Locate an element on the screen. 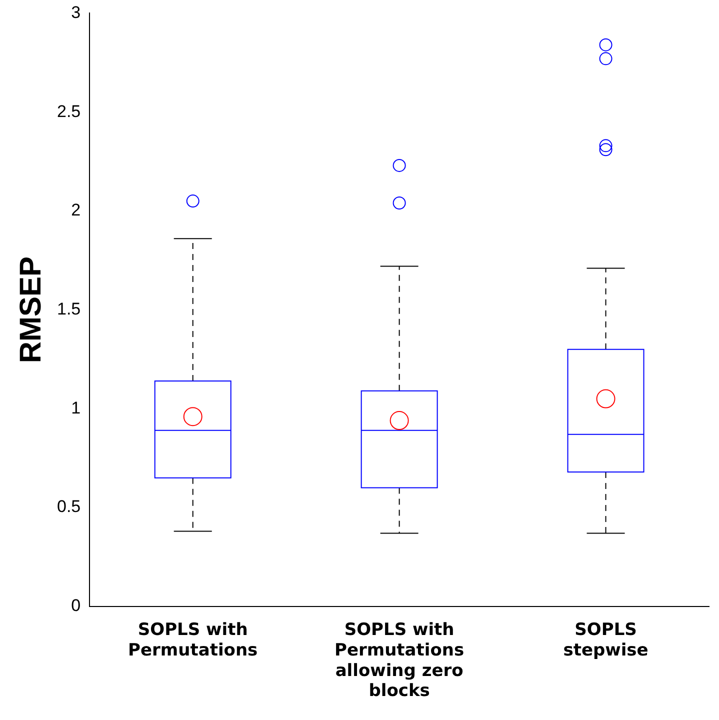 The height and width of the screenshot is (720, 719). y-tick-label: 2.5 is located at coordinates (68, 111).